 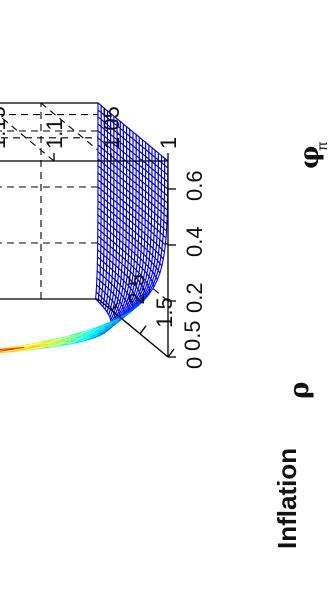 I want to click on y-axis-title: φ π, so click(x=312, y=155).